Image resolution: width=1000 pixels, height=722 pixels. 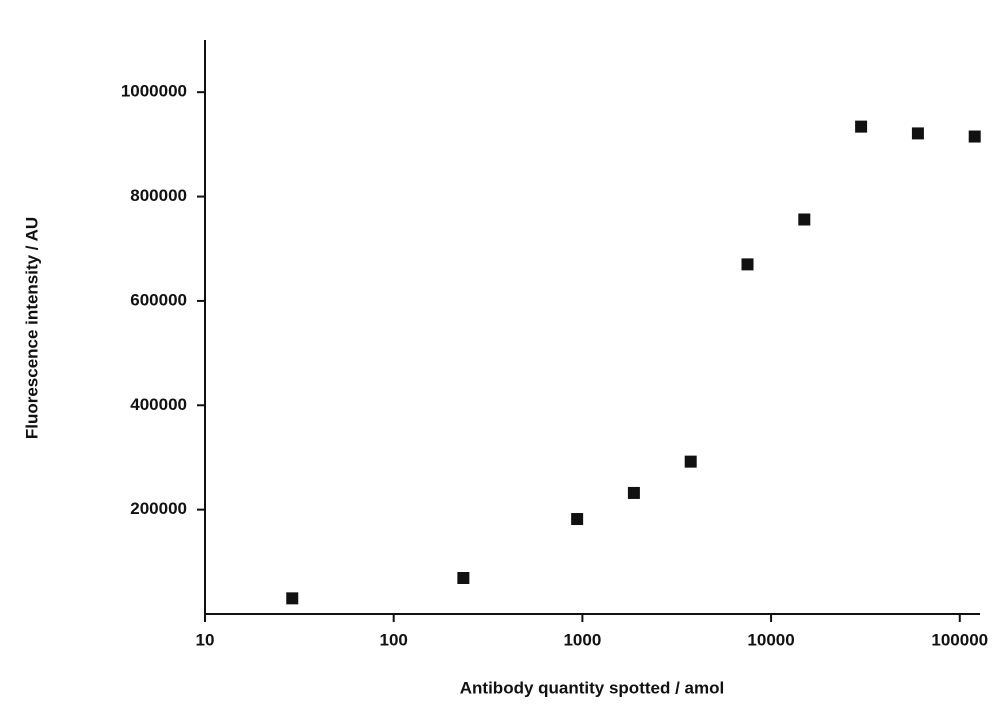 What do you see at coordinates (154, 91) in the screenshot?
I see `y-tick-label: 1000000` at bounding box center [154, 91].